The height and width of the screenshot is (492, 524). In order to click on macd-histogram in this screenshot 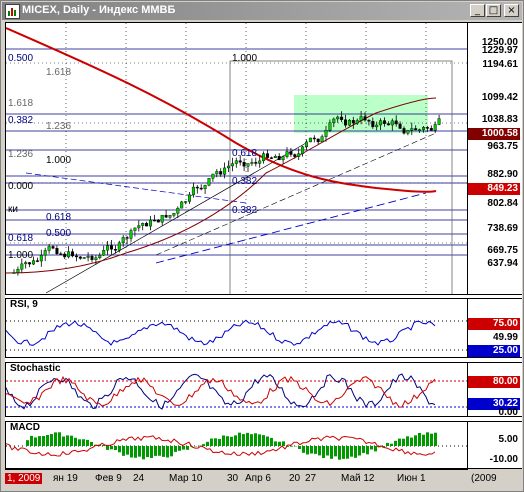, I will do `click(231, 446)`.